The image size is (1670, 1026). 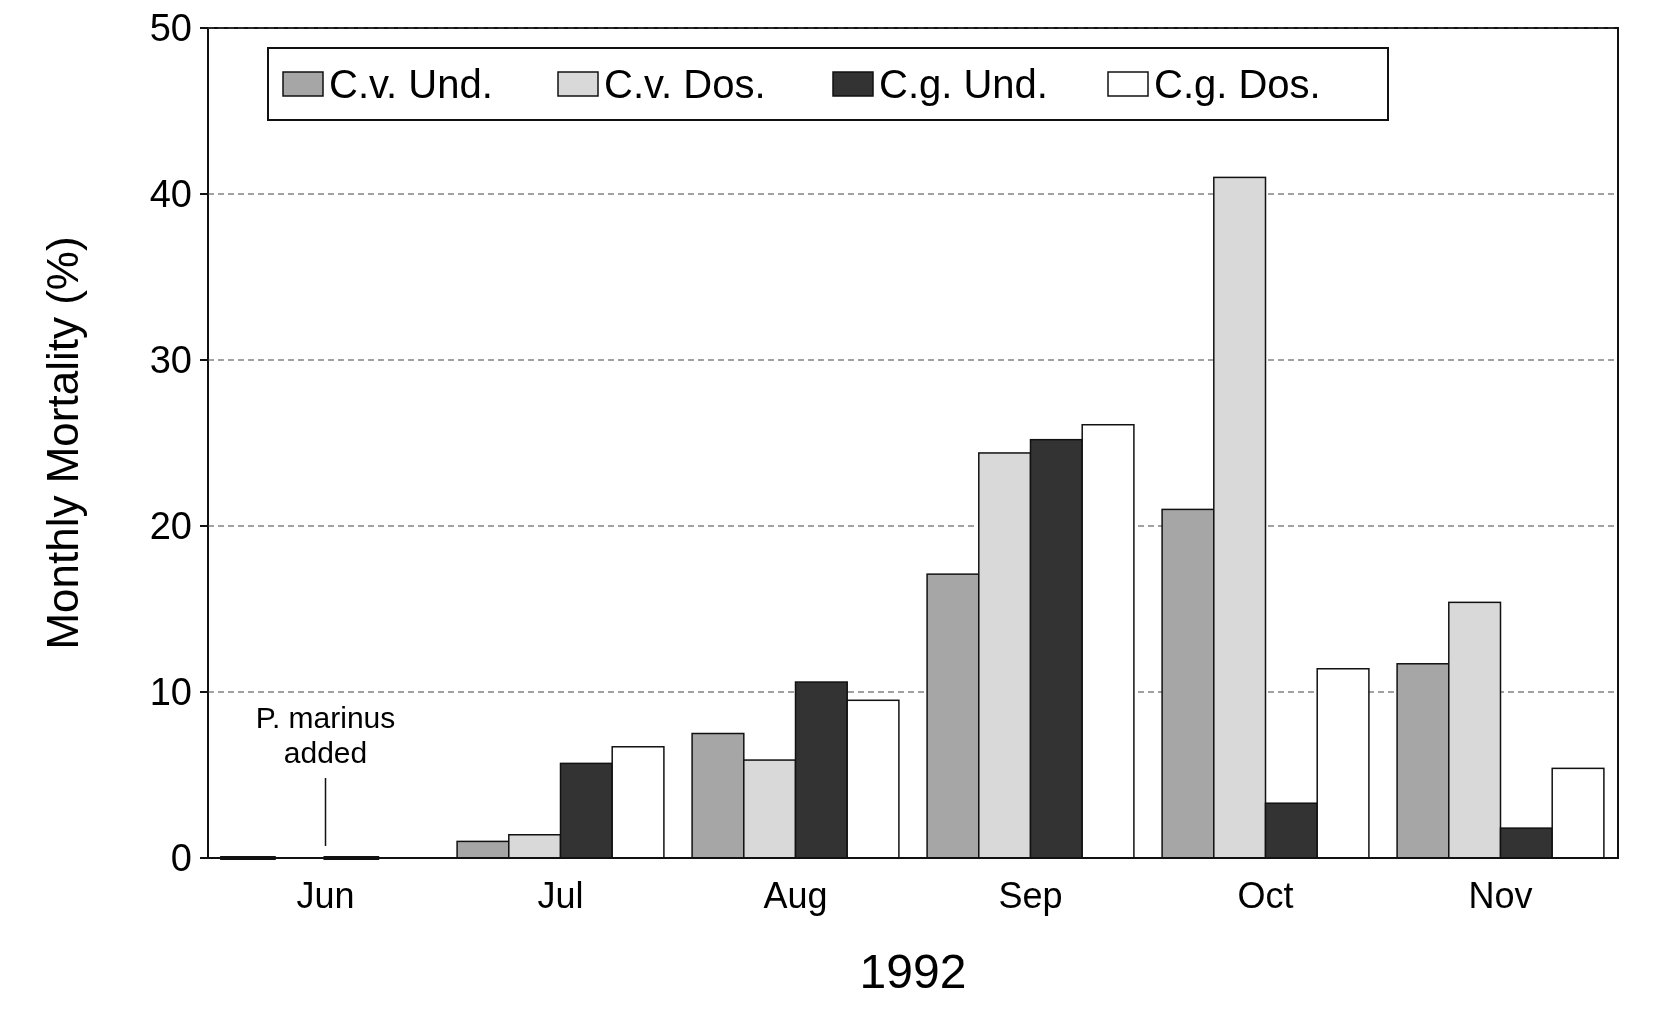 I want to click on x-tick-label: Oct, so click(x=1265, y=895).